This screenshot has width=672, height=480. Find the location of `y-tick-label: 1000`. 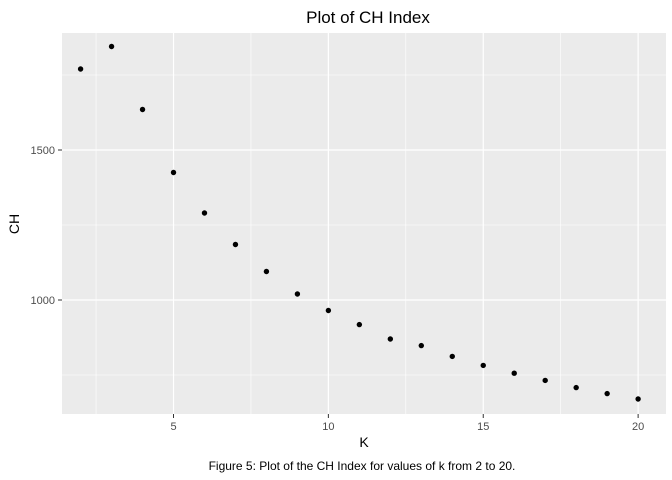

y-tick-label: 1000 is located at coordinates (43, 301).